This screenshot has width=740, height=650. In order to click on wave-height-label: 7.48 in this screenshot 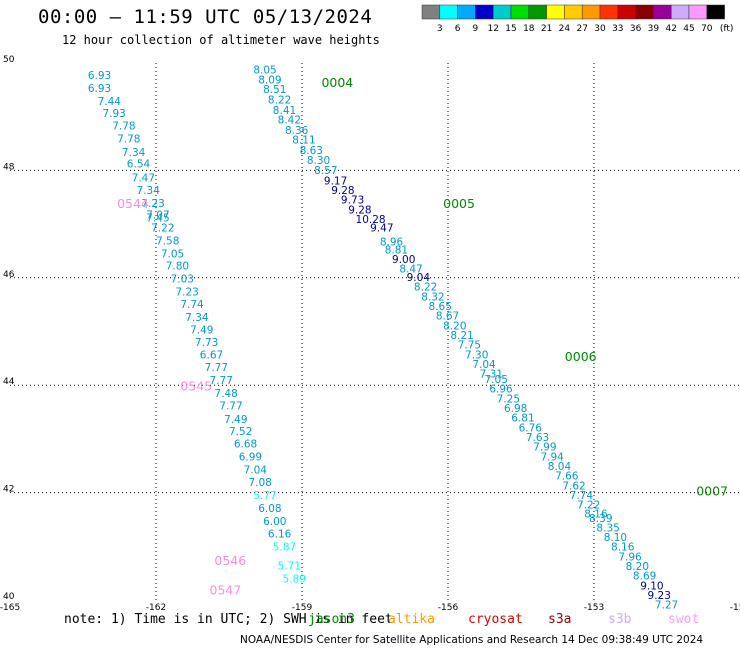, I will do `click(225, 394)`.